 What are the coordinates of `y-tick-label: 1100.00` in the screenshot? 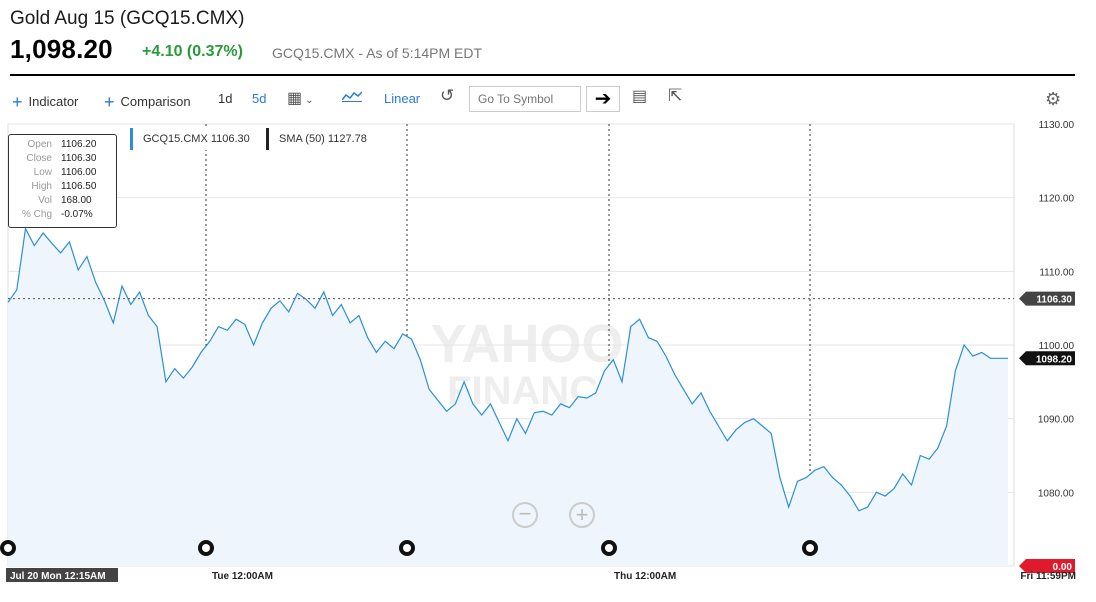 It's located at (1057, 346).